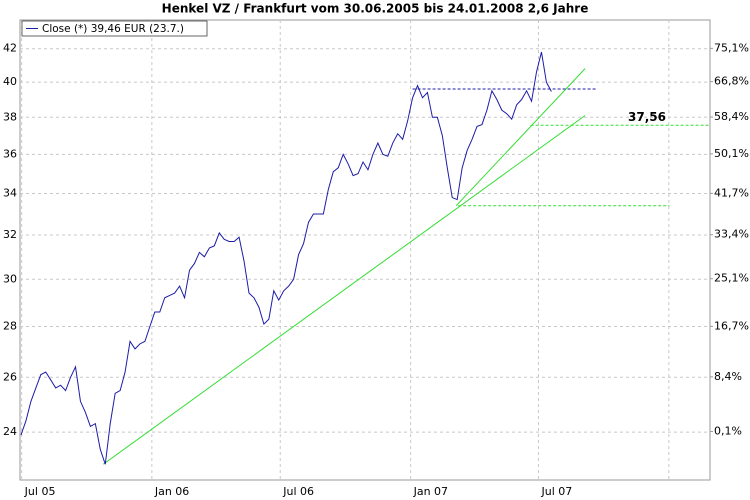 The image size is (750, 500). What do you see at coordinates (10, 81) in the screenshot?
I see `y-tick-label: 40` at bounding box center [10, 81].